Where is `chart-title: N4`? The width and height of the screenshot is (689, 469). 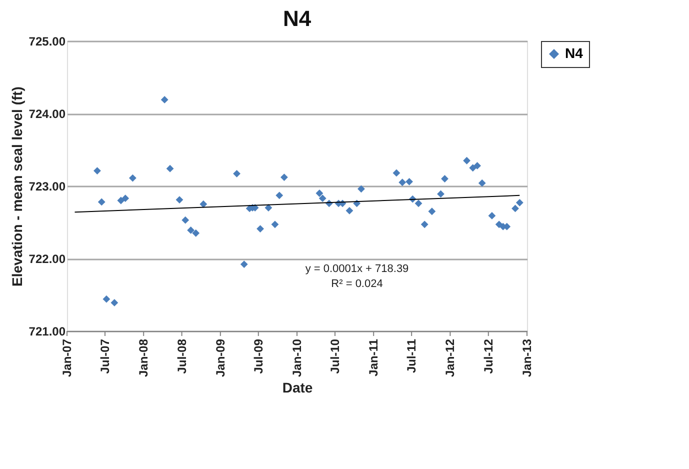 chart-title: N4 is located at coordinates (297, 18).